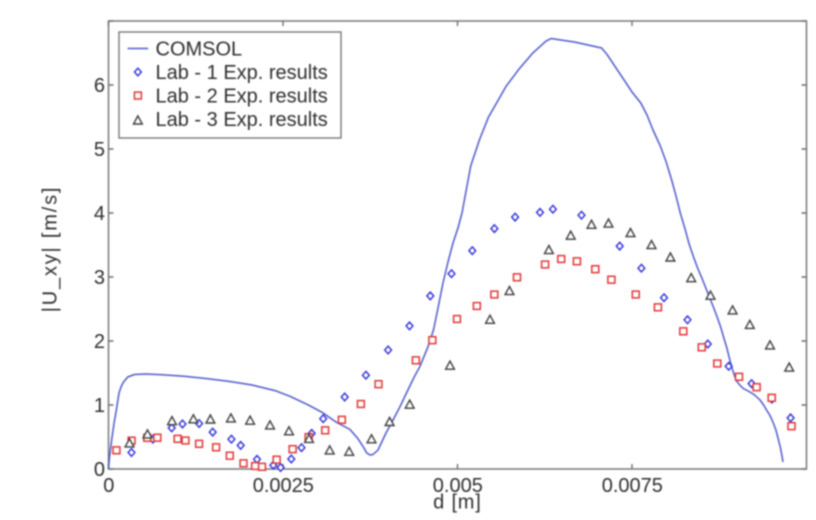 This screenshot has height=520, width=816. What do you see at coordinates (99, 150) in the screenshot?
I see `svg-text: 5` at bounding box center [99, 150].